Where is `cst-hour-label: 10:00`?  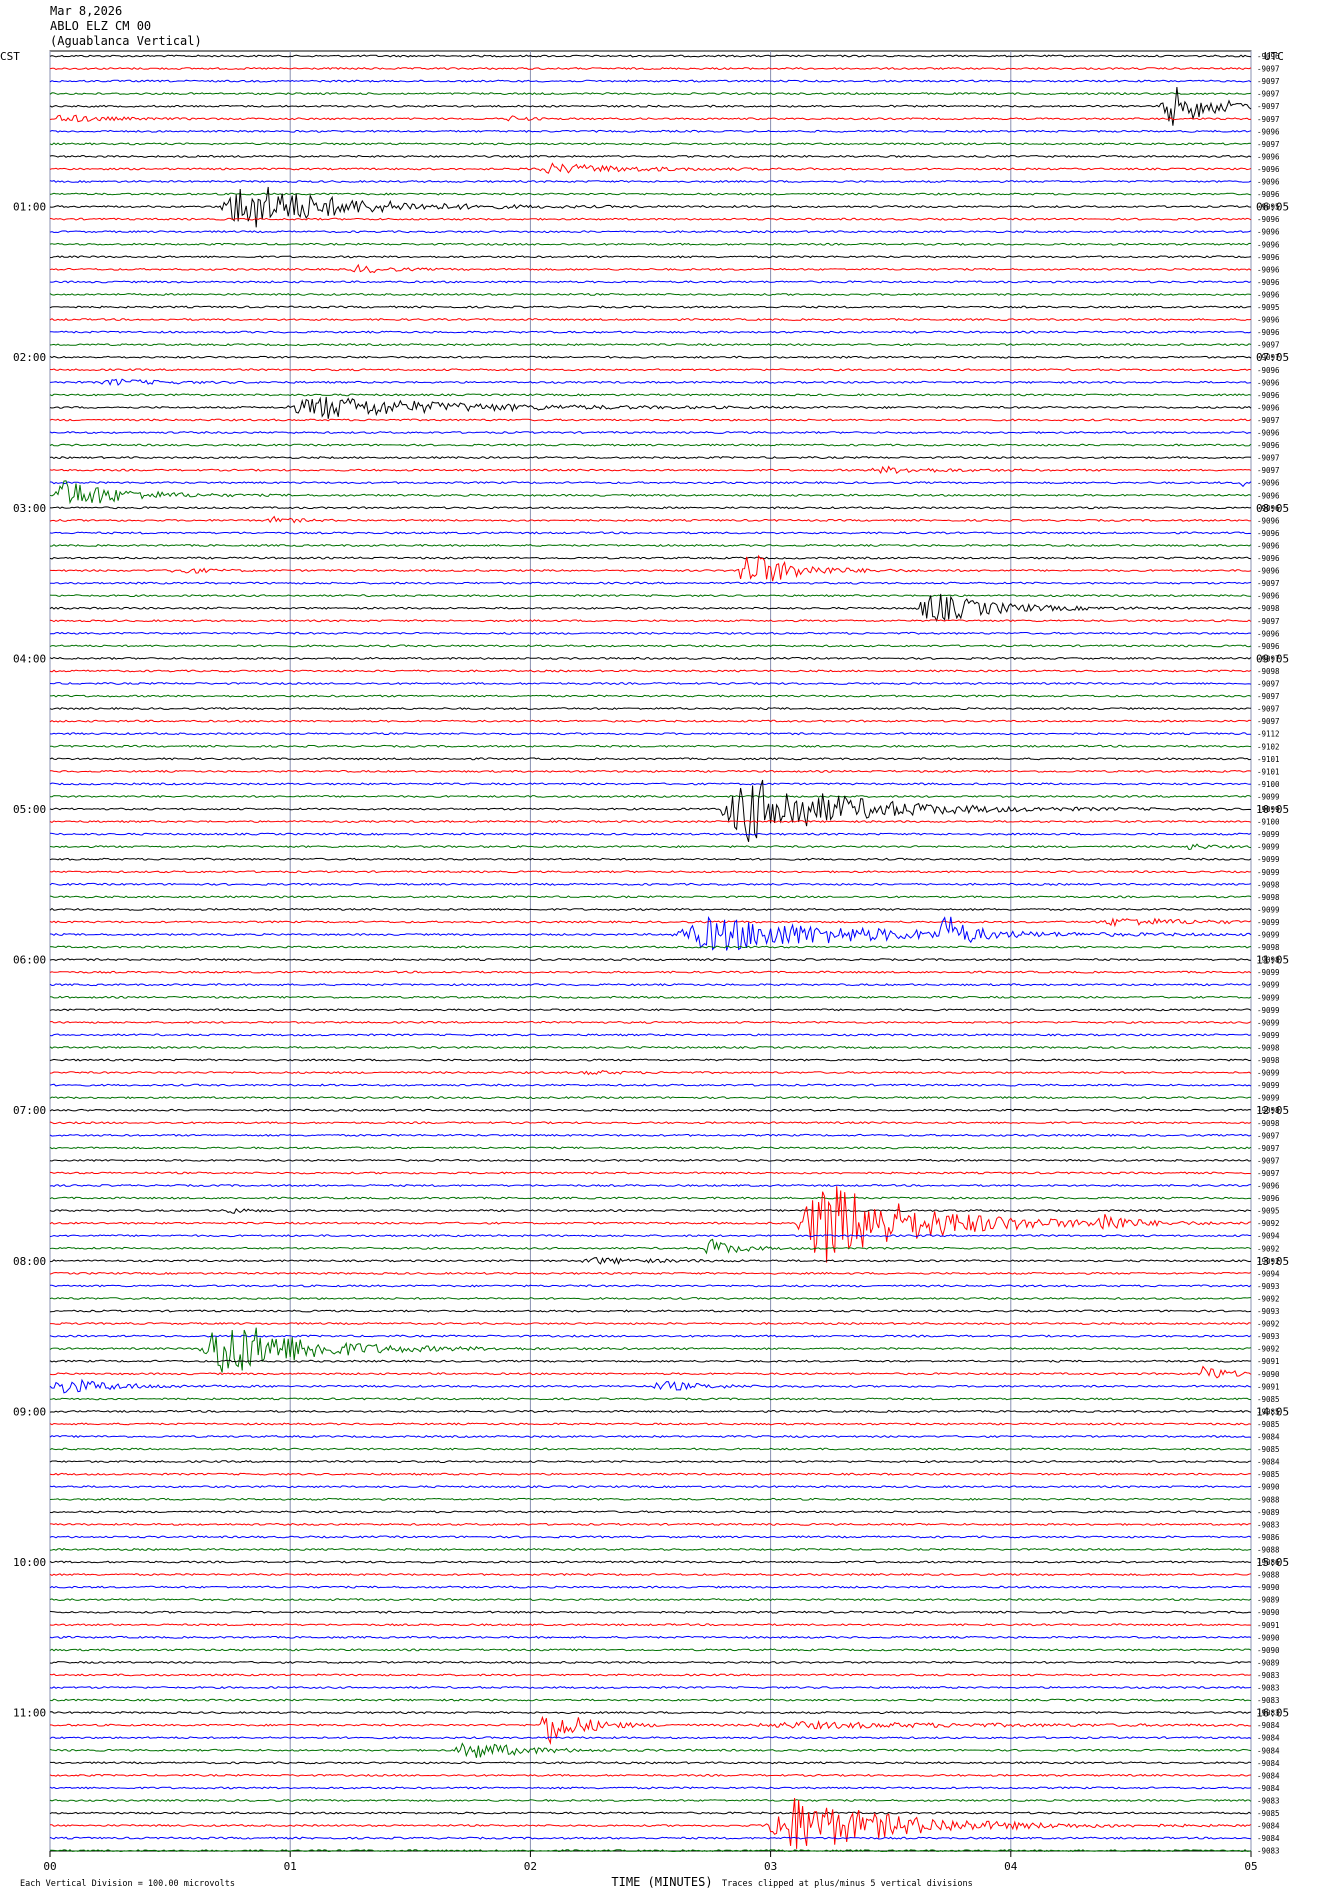 cst-hour-label: 10:00 is located at coordinates (29, 1562).